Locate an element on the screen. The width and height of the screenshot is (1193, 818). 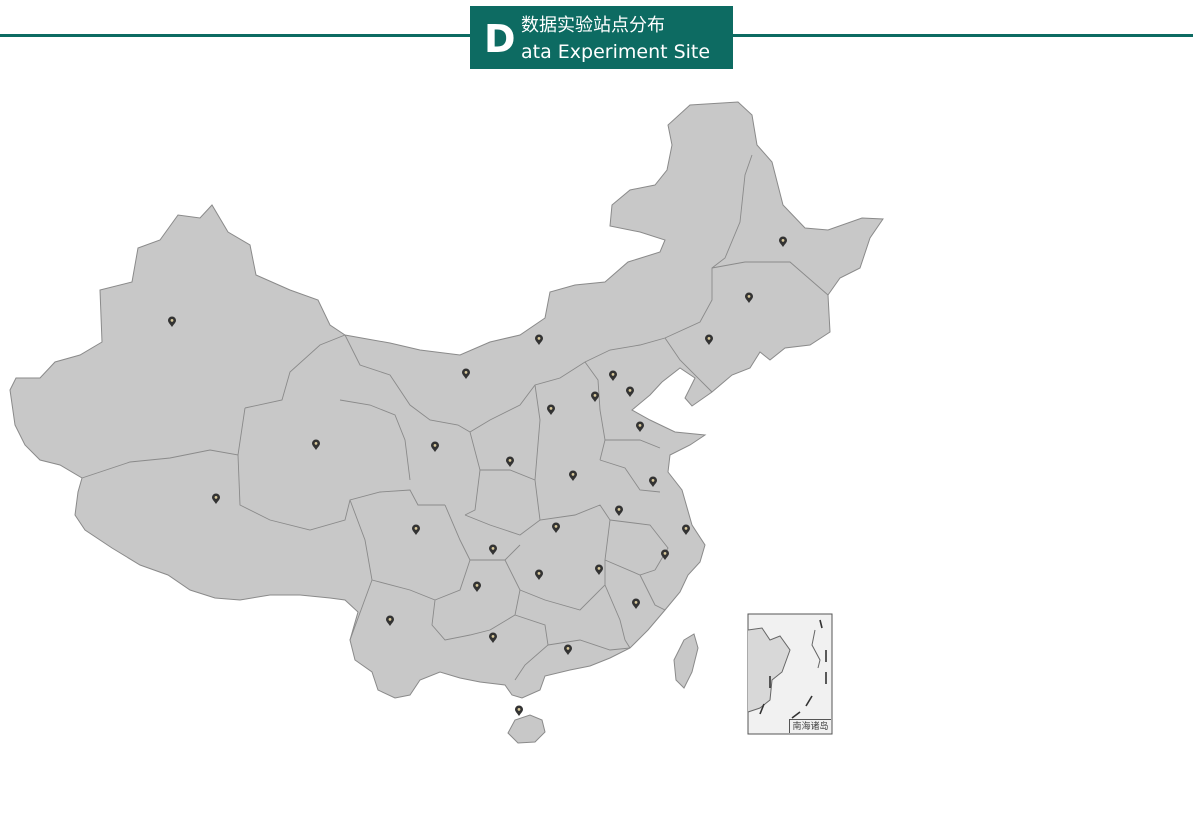
taiwan-island is located at coordinates (686, 661).